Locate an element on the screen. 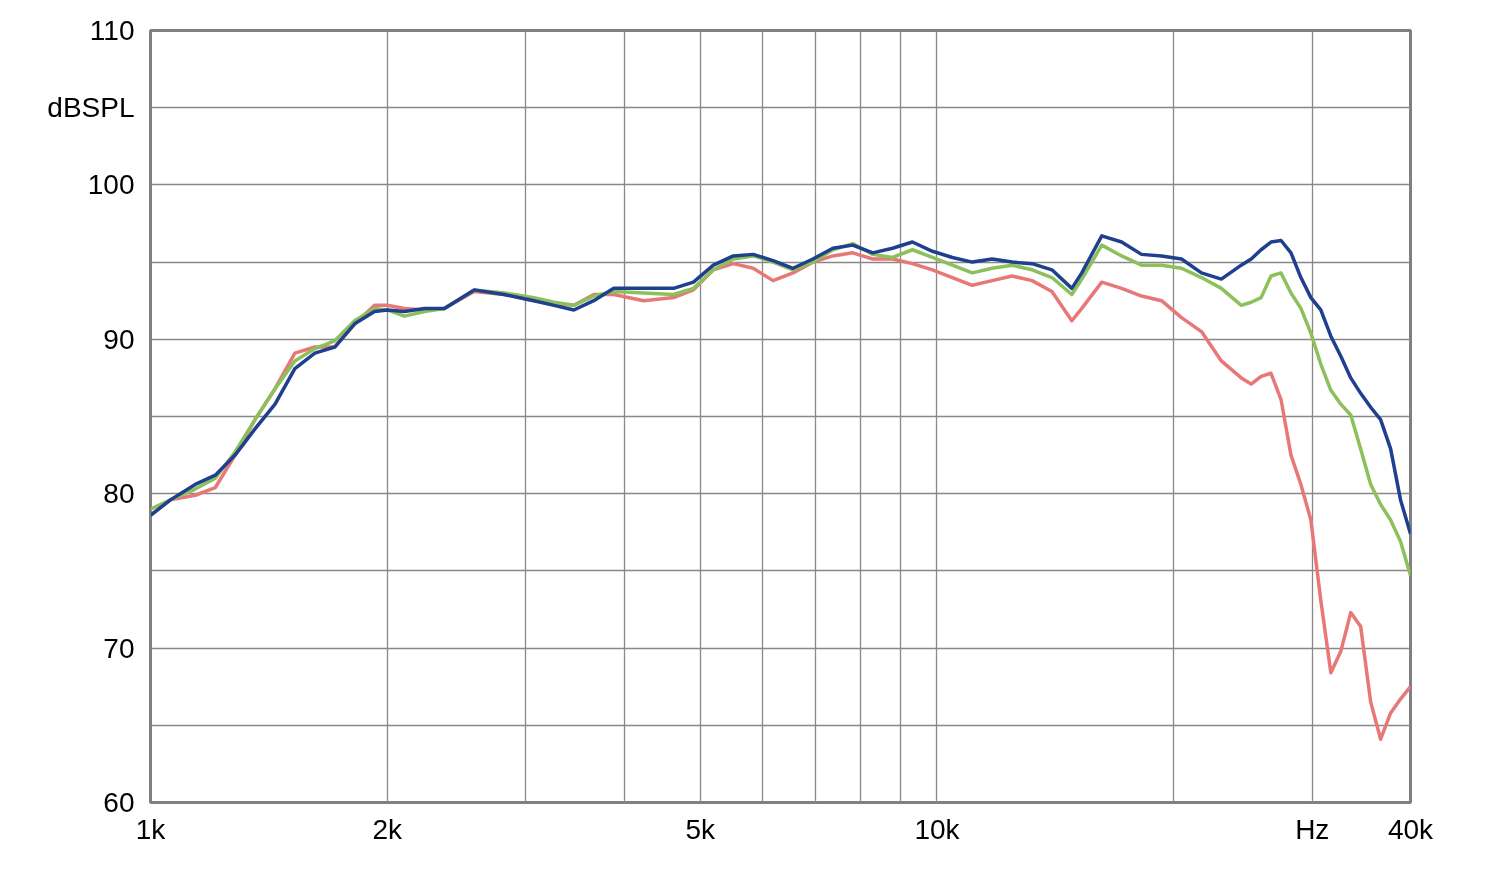  x-tick-label: 10k is located at coordinates (937, 829).